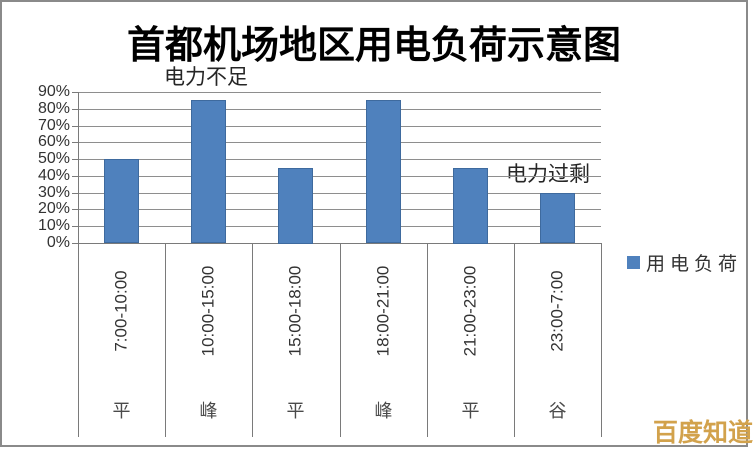 Image resolution: width=753 pixels, height=451 pixels. I want to click on legend: 用电负荷, so click(684, 262).